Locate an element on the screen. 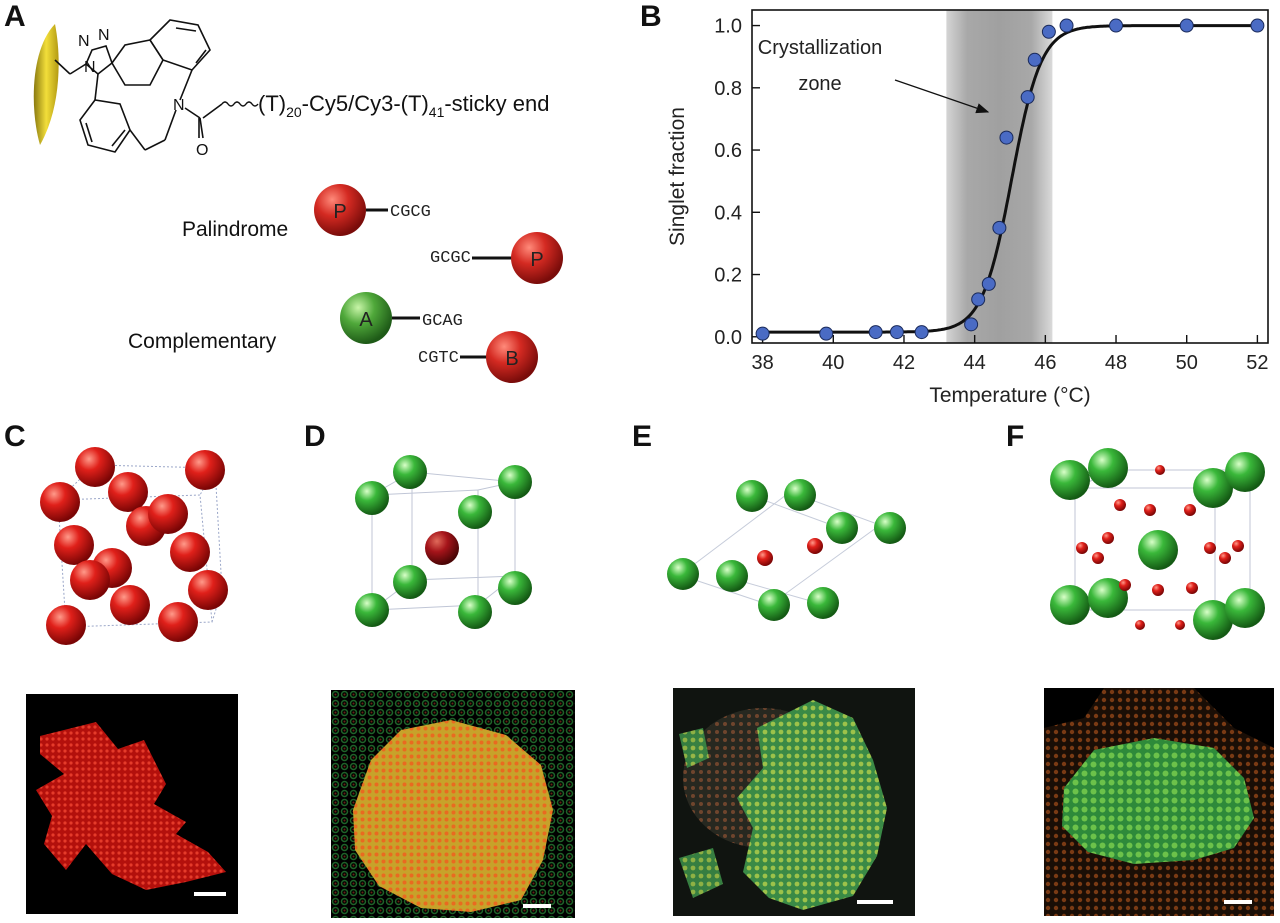  micrograph-f is located at coordinates (1159, 802).